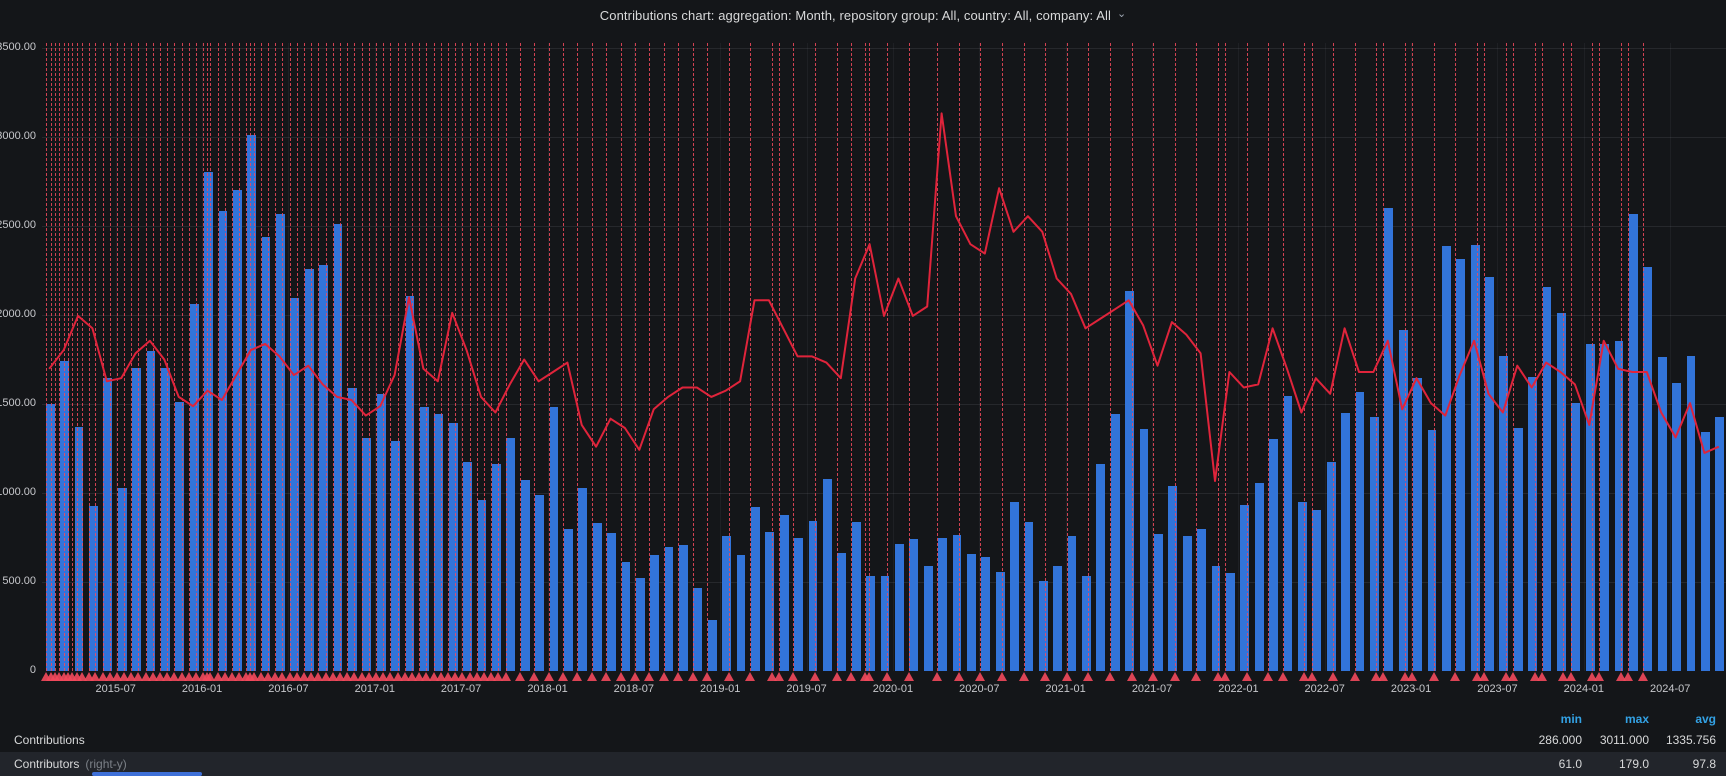  Describe the element at coordinates (47, 764) in the screenshot. I see `legend-series-label: Contributors` at that location.